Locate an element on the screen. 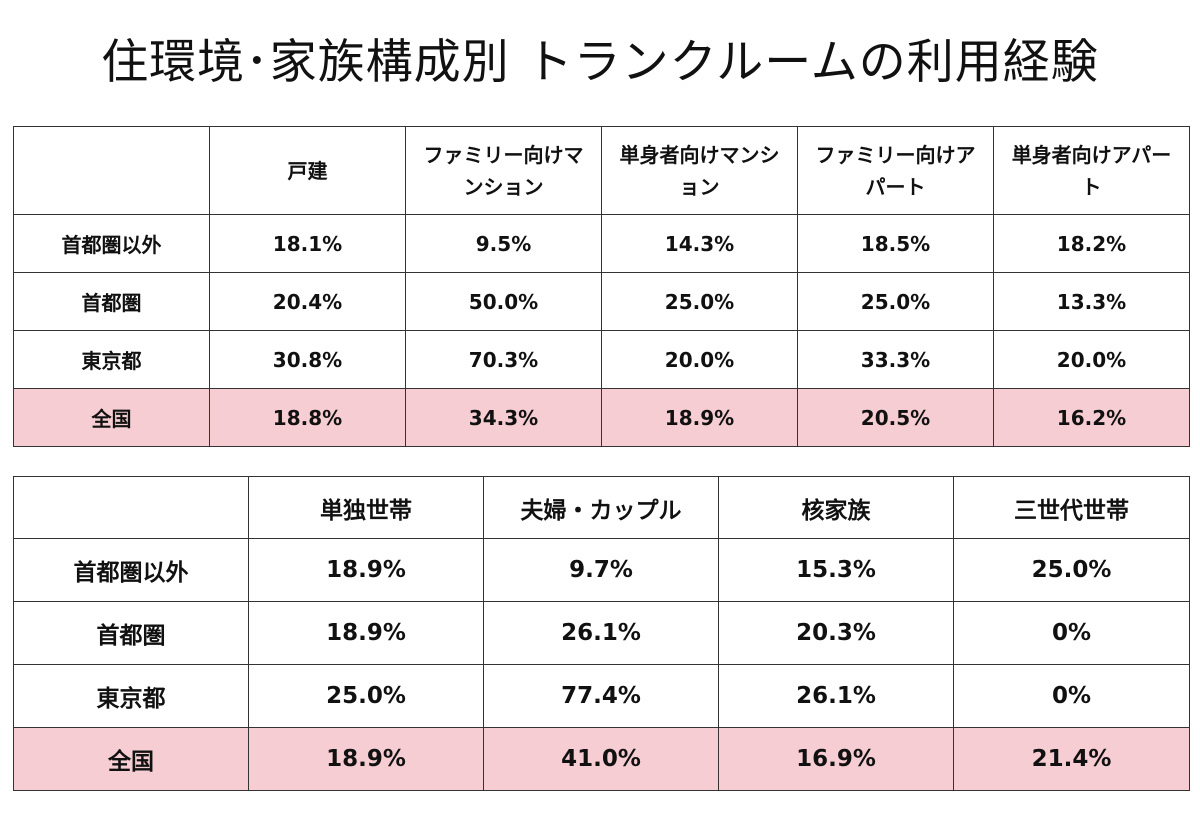 The height and width of the screenshot is (818, 1200). column-header: 核家族 is located at coordinates (836, 507).